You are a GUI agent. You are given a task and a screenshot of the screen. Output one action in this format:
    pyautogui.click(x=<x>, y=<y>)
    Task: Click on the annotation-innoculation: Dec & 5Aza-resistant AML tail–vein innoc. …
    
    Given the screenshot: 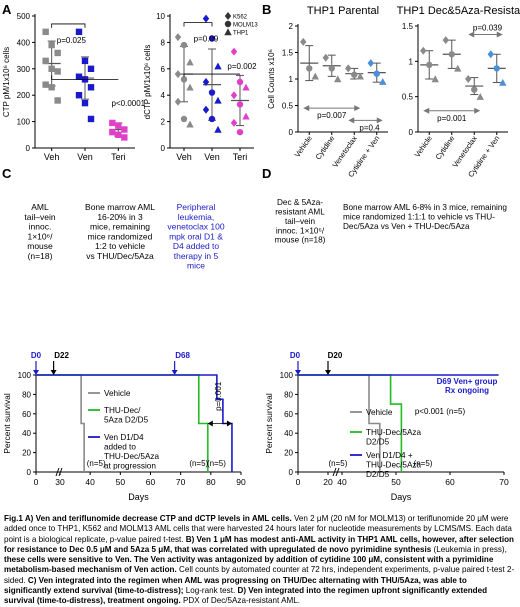 What is the action you would take?
    pyautogui.click(x=300, y=221)
    